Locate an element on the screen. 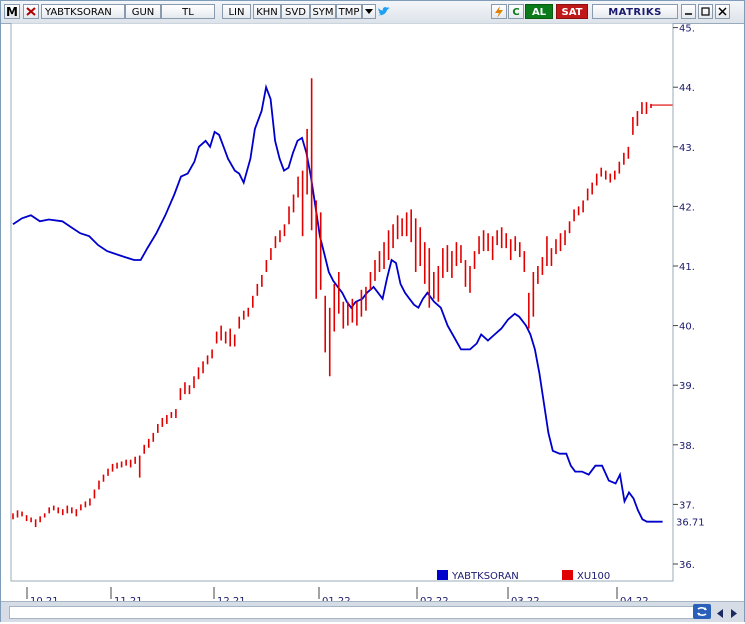 The image size is (745, 624). legend-swatch-yabtksoran is located at coordinates (442, 575).